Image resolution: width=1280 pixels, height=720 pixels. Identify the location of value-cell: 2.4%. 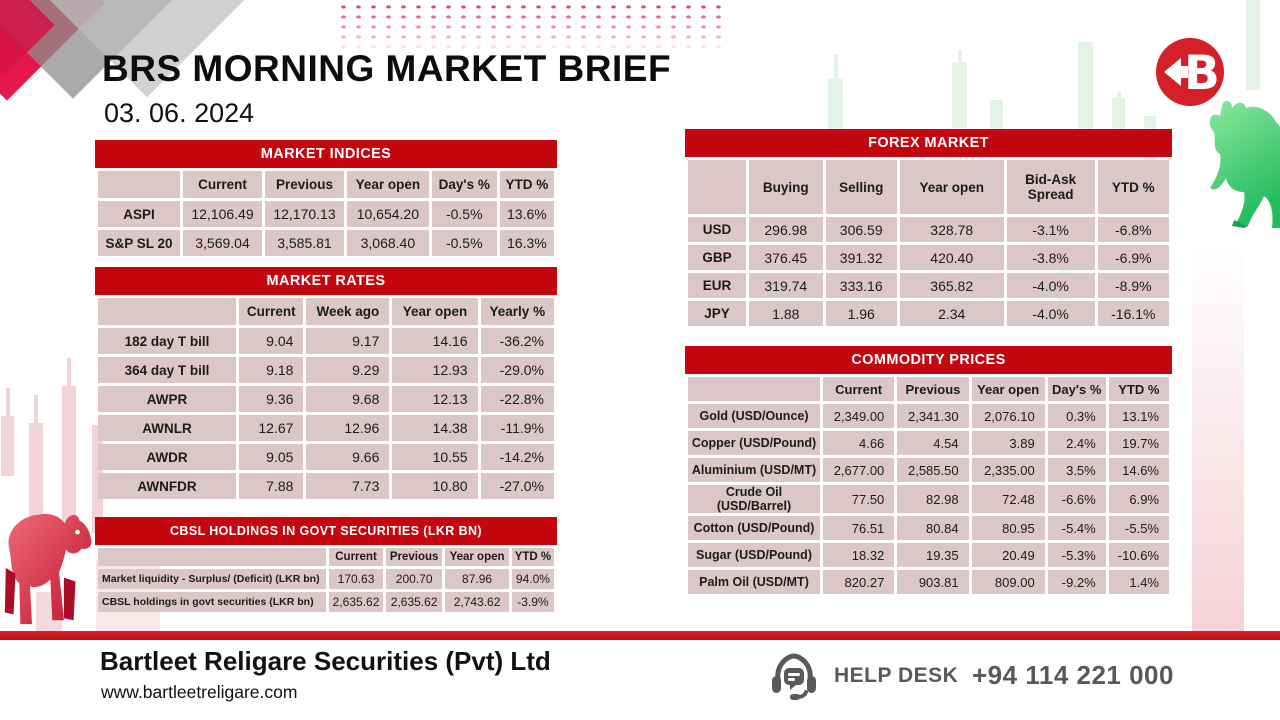
(1076, 443).